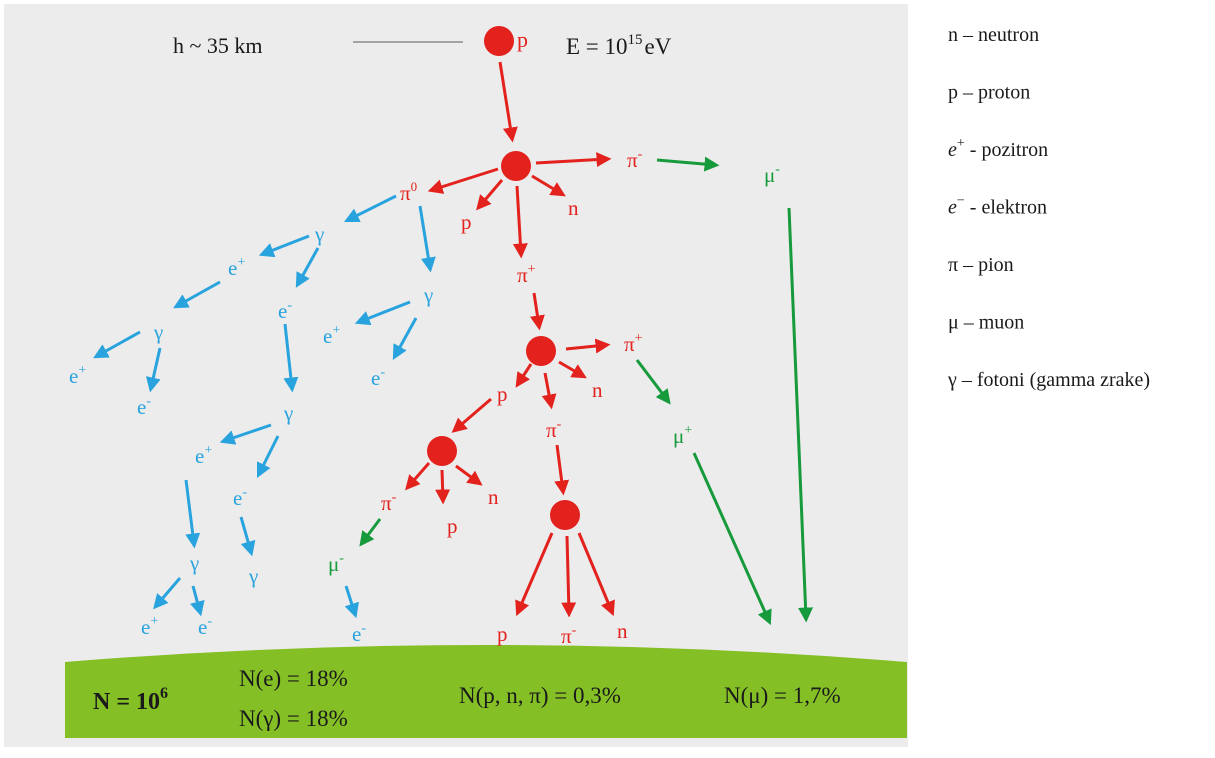 Image resolution: width=1215 pixels, height=758 pixels. What do you see at coordinates (197, 601) in the screenshot?
I see `arrow-gamma-low-to-e-minus` at bounding box center [197, 601].